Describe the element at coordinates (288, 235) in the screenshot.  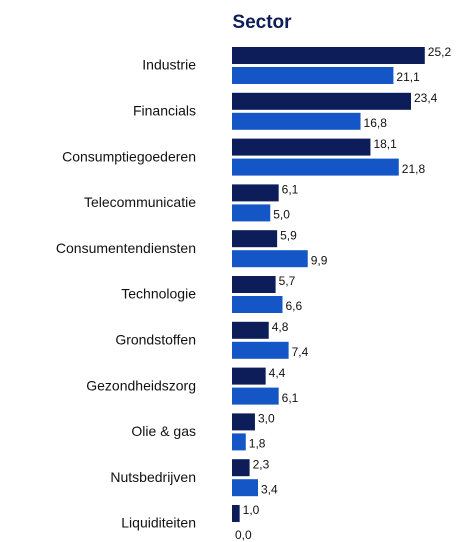
I see `value-label: 5,9` at that location.